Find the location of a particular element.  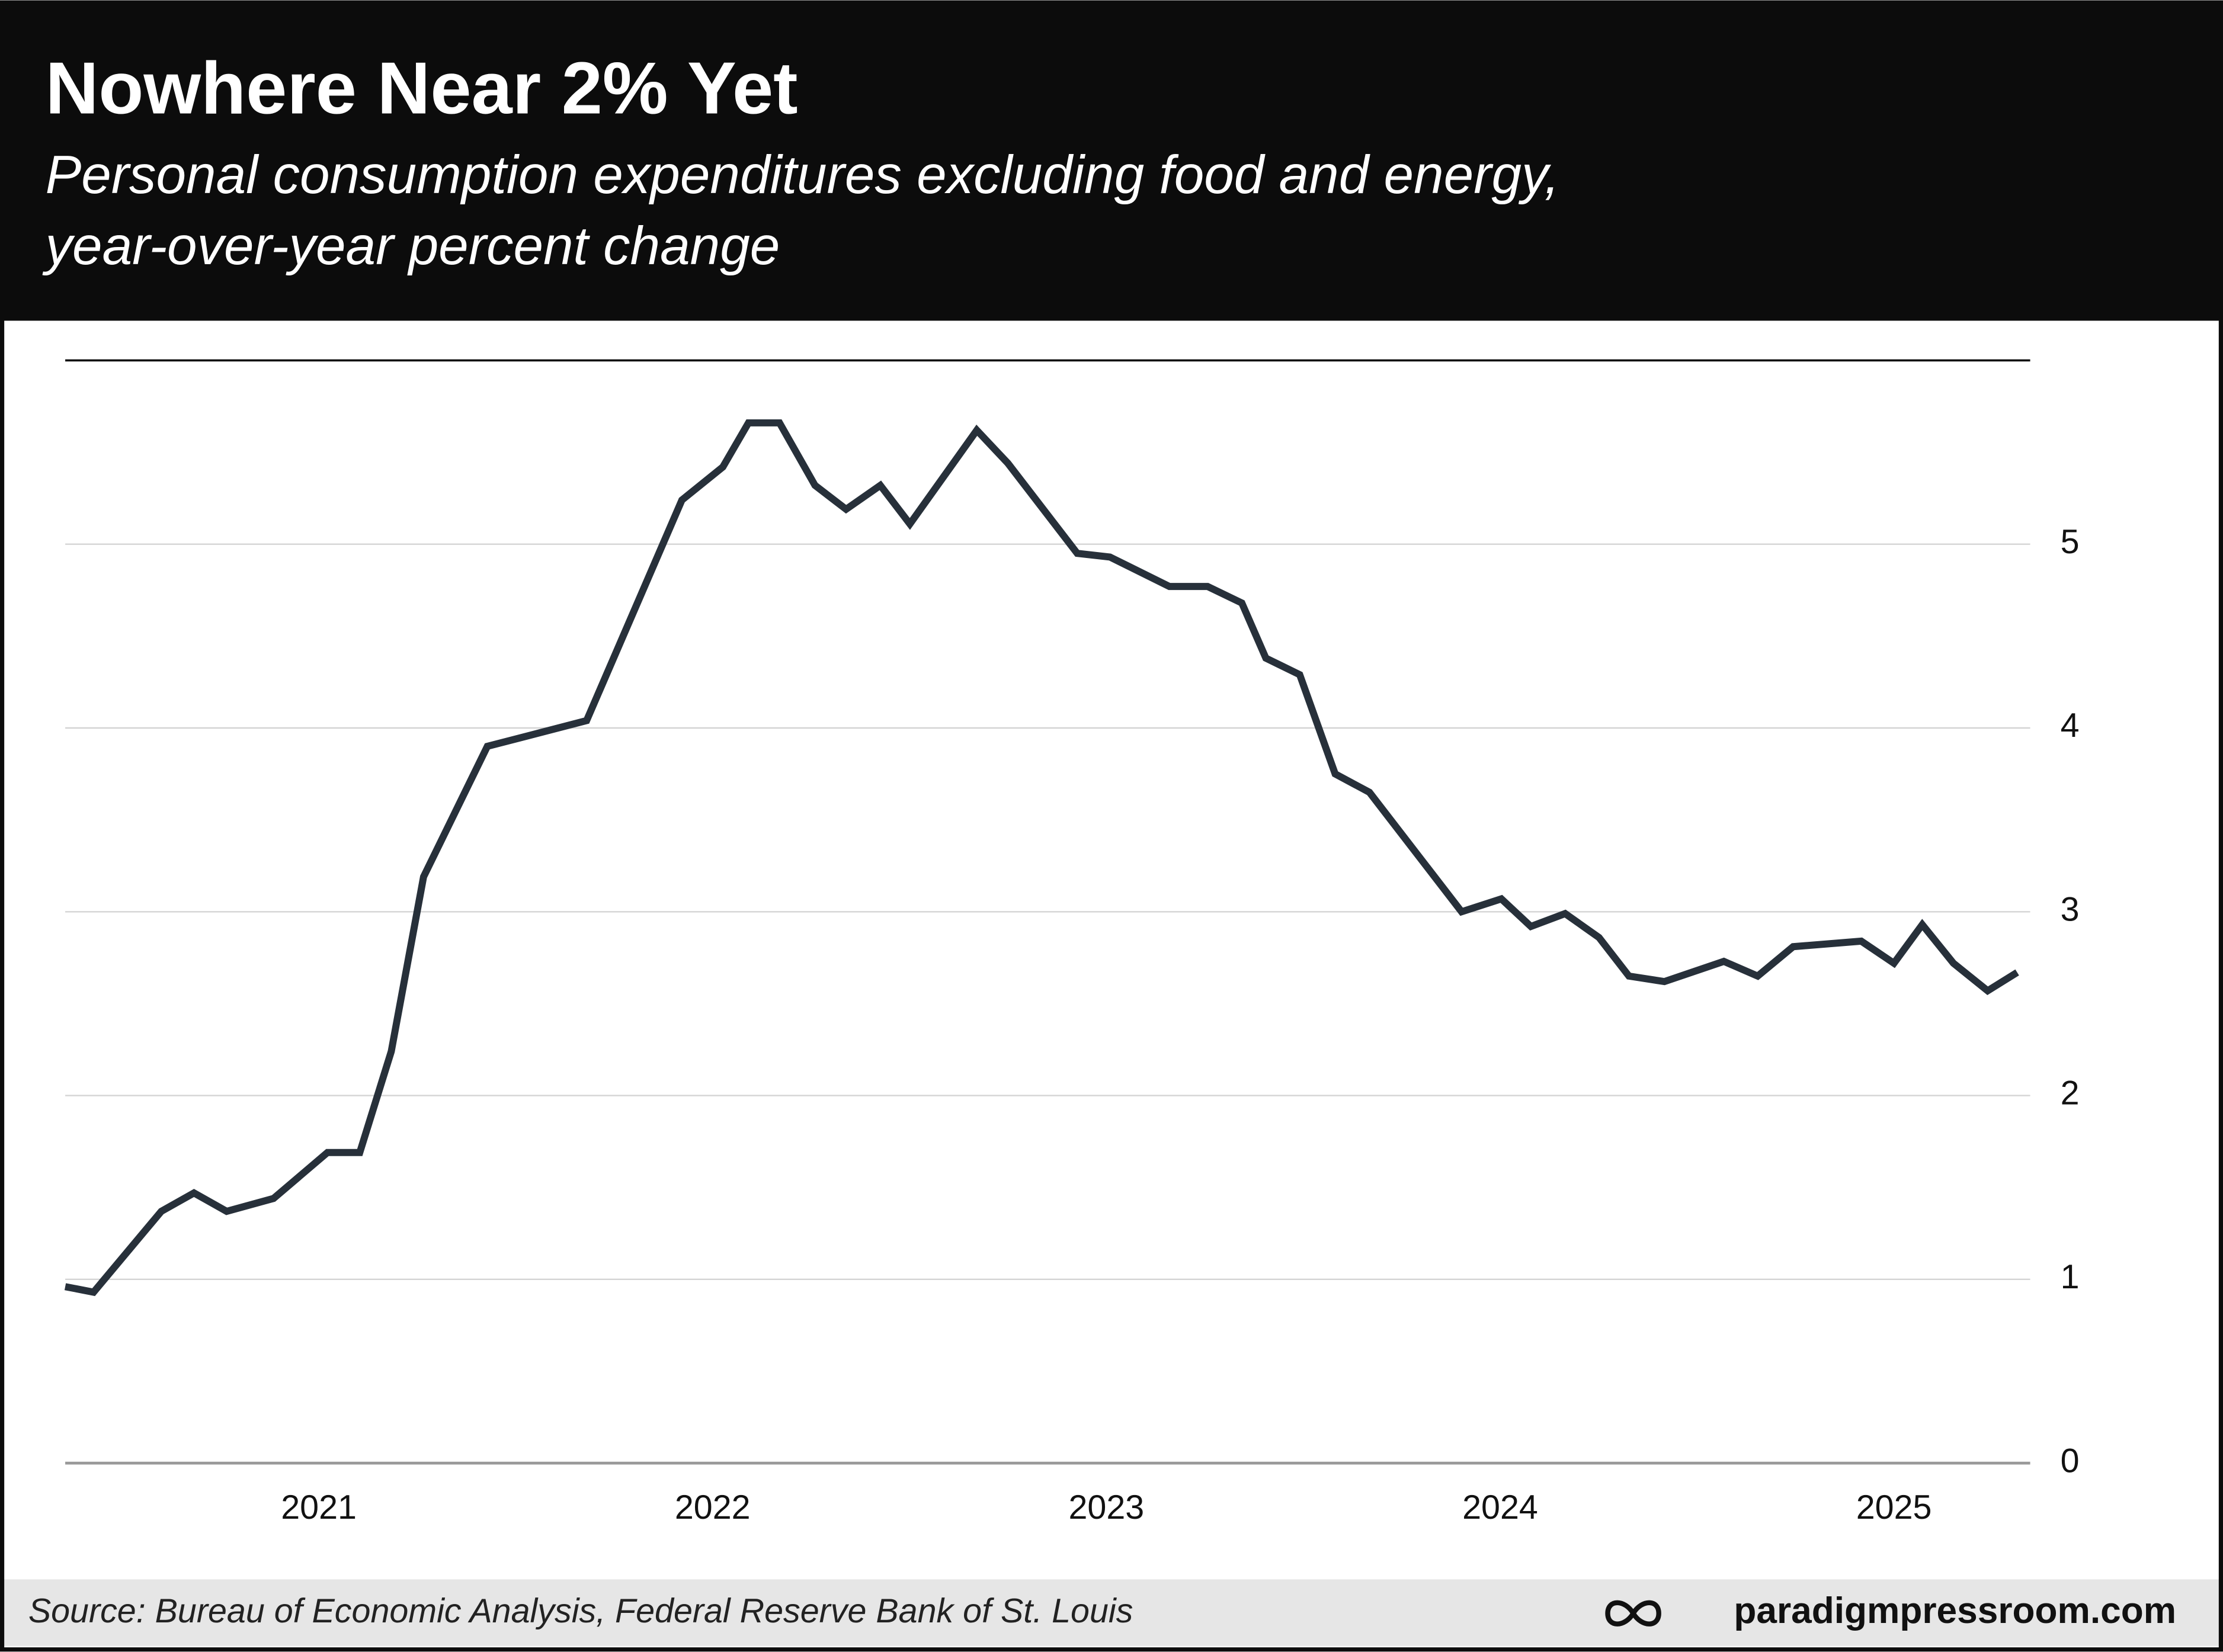

footer is located at coordinates (1111, 1612).